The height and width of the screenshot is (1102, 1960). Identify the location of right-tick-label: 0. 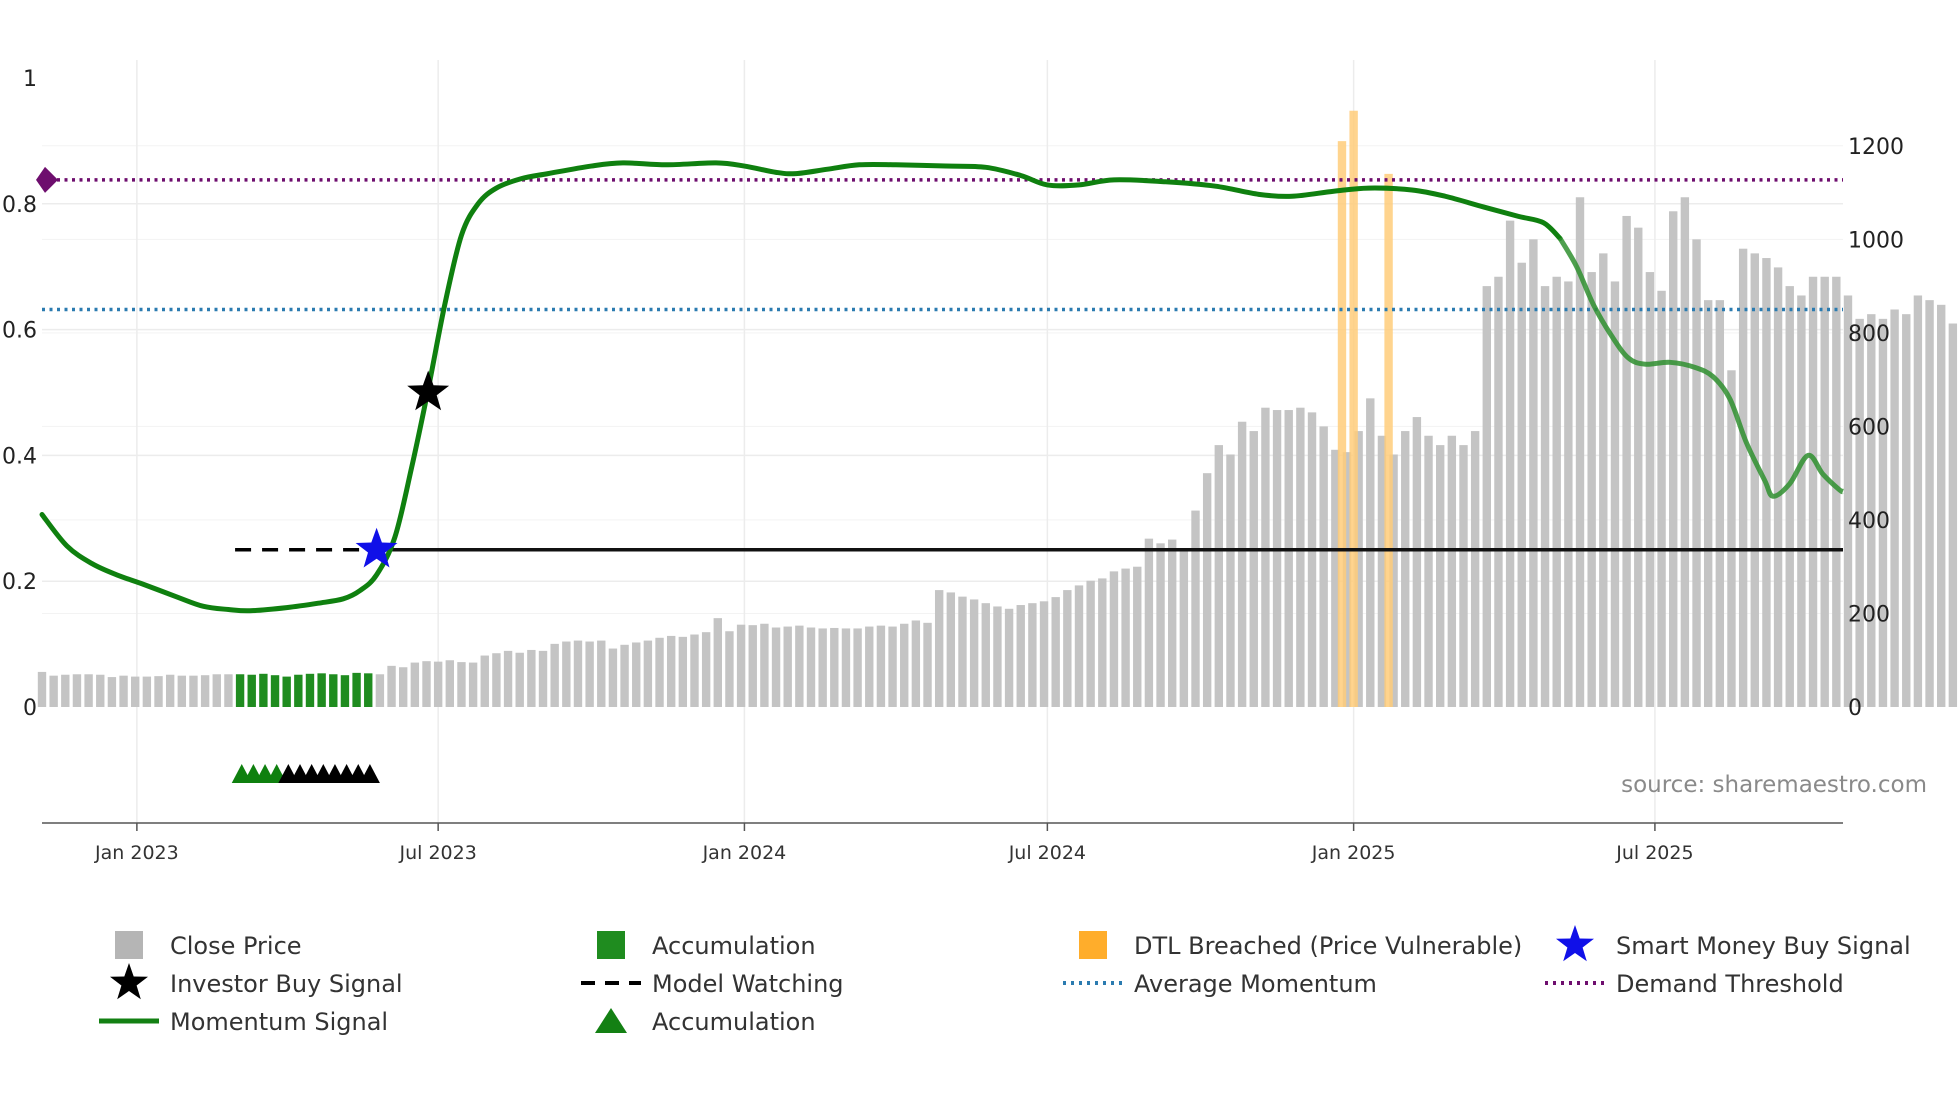
(1855, 708).